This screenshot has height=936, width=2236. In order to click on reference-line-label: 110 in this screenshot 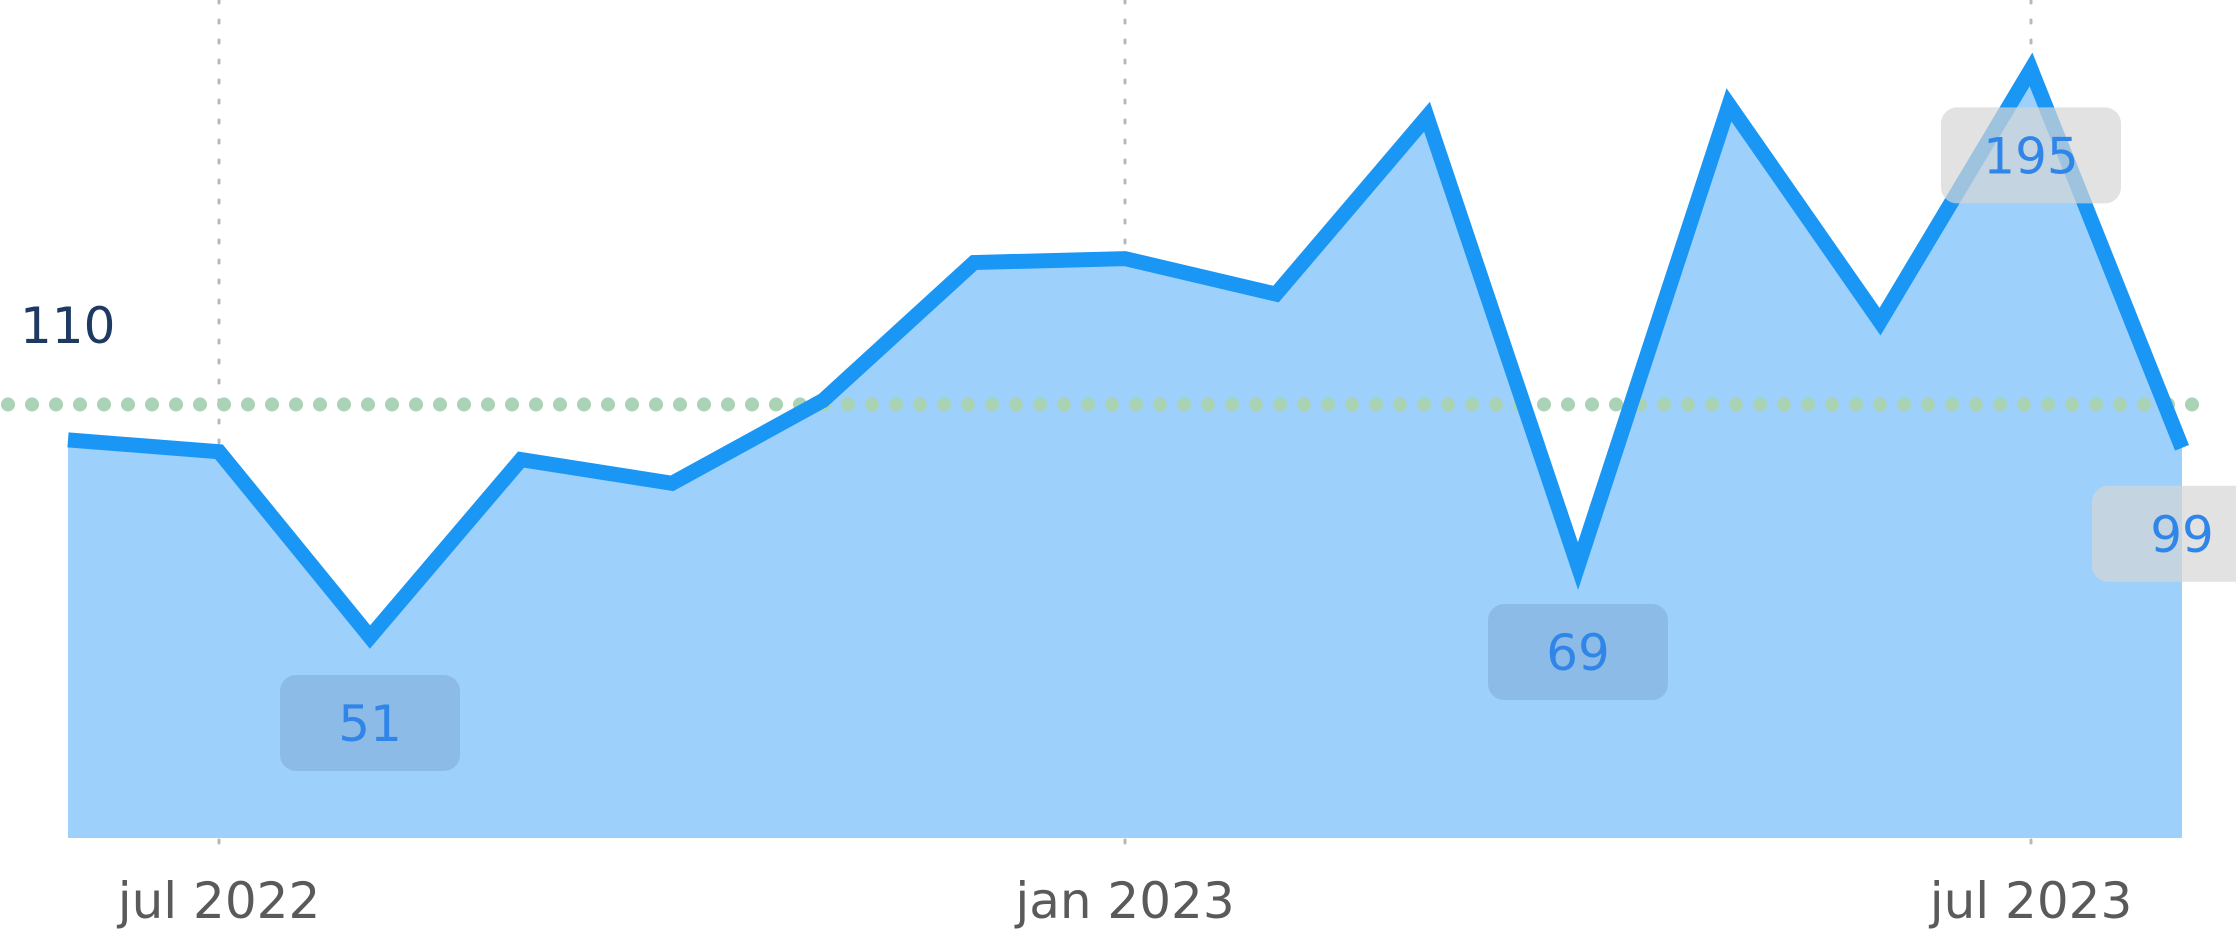, I will do `click(67, 326)`.